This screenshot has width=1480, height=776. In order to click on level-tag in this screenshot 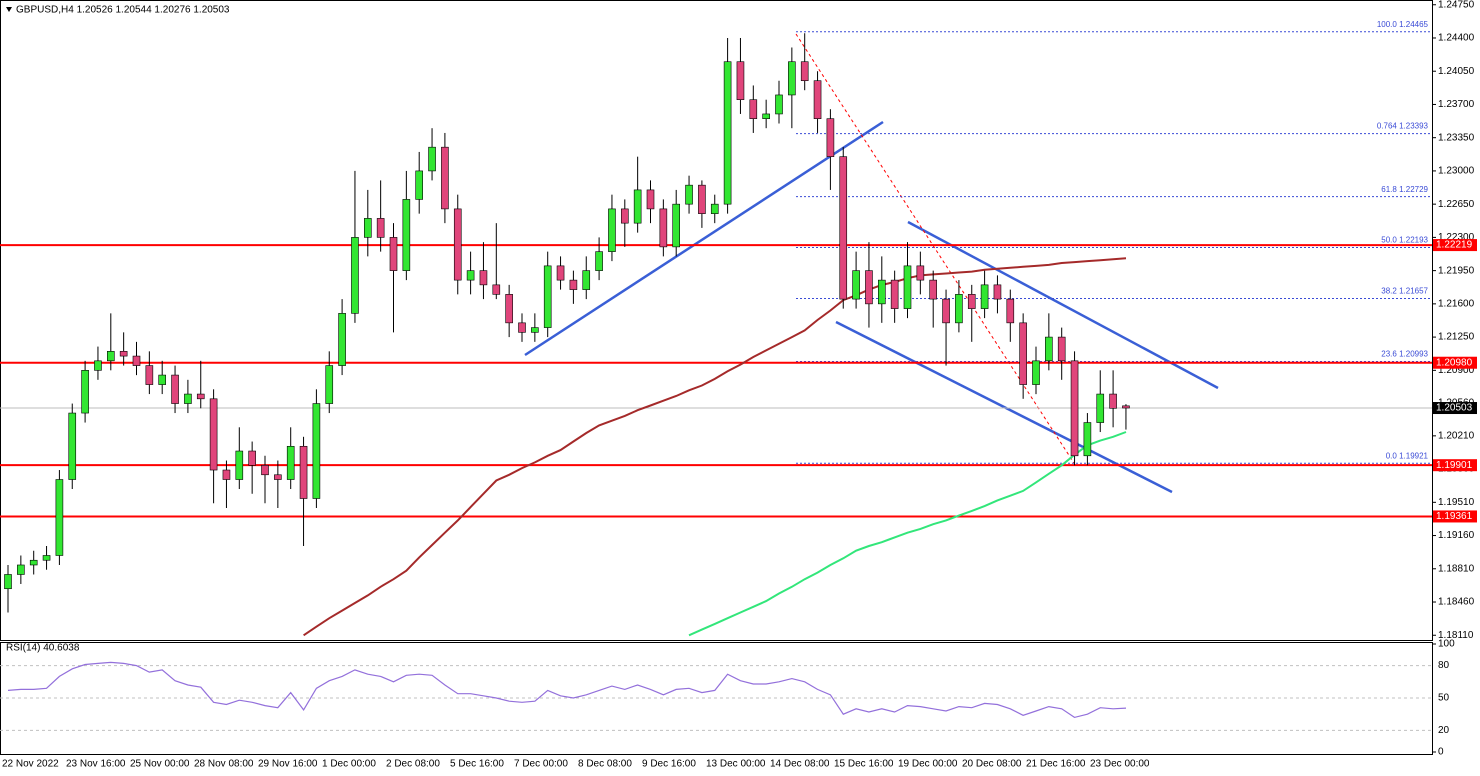, I will do `click(1455, 362)`.